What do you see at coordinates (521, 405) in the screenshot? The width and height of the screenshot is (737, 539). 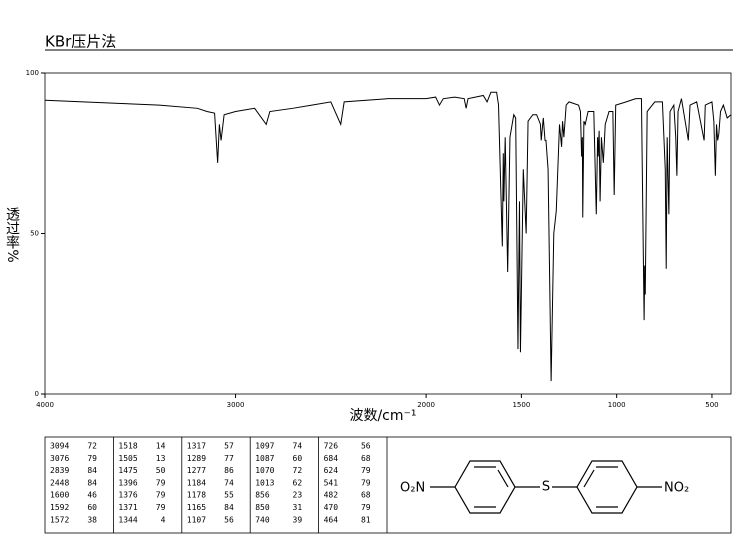 I see `x-tick-label: 1500` at bounding box center [521, 405].